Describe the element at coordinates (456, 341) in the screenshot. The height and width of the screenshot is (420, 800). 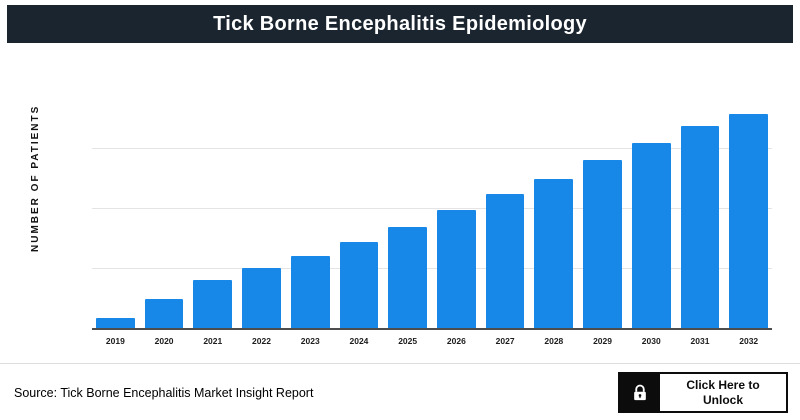
I see `bar-label: 2026` at that location.